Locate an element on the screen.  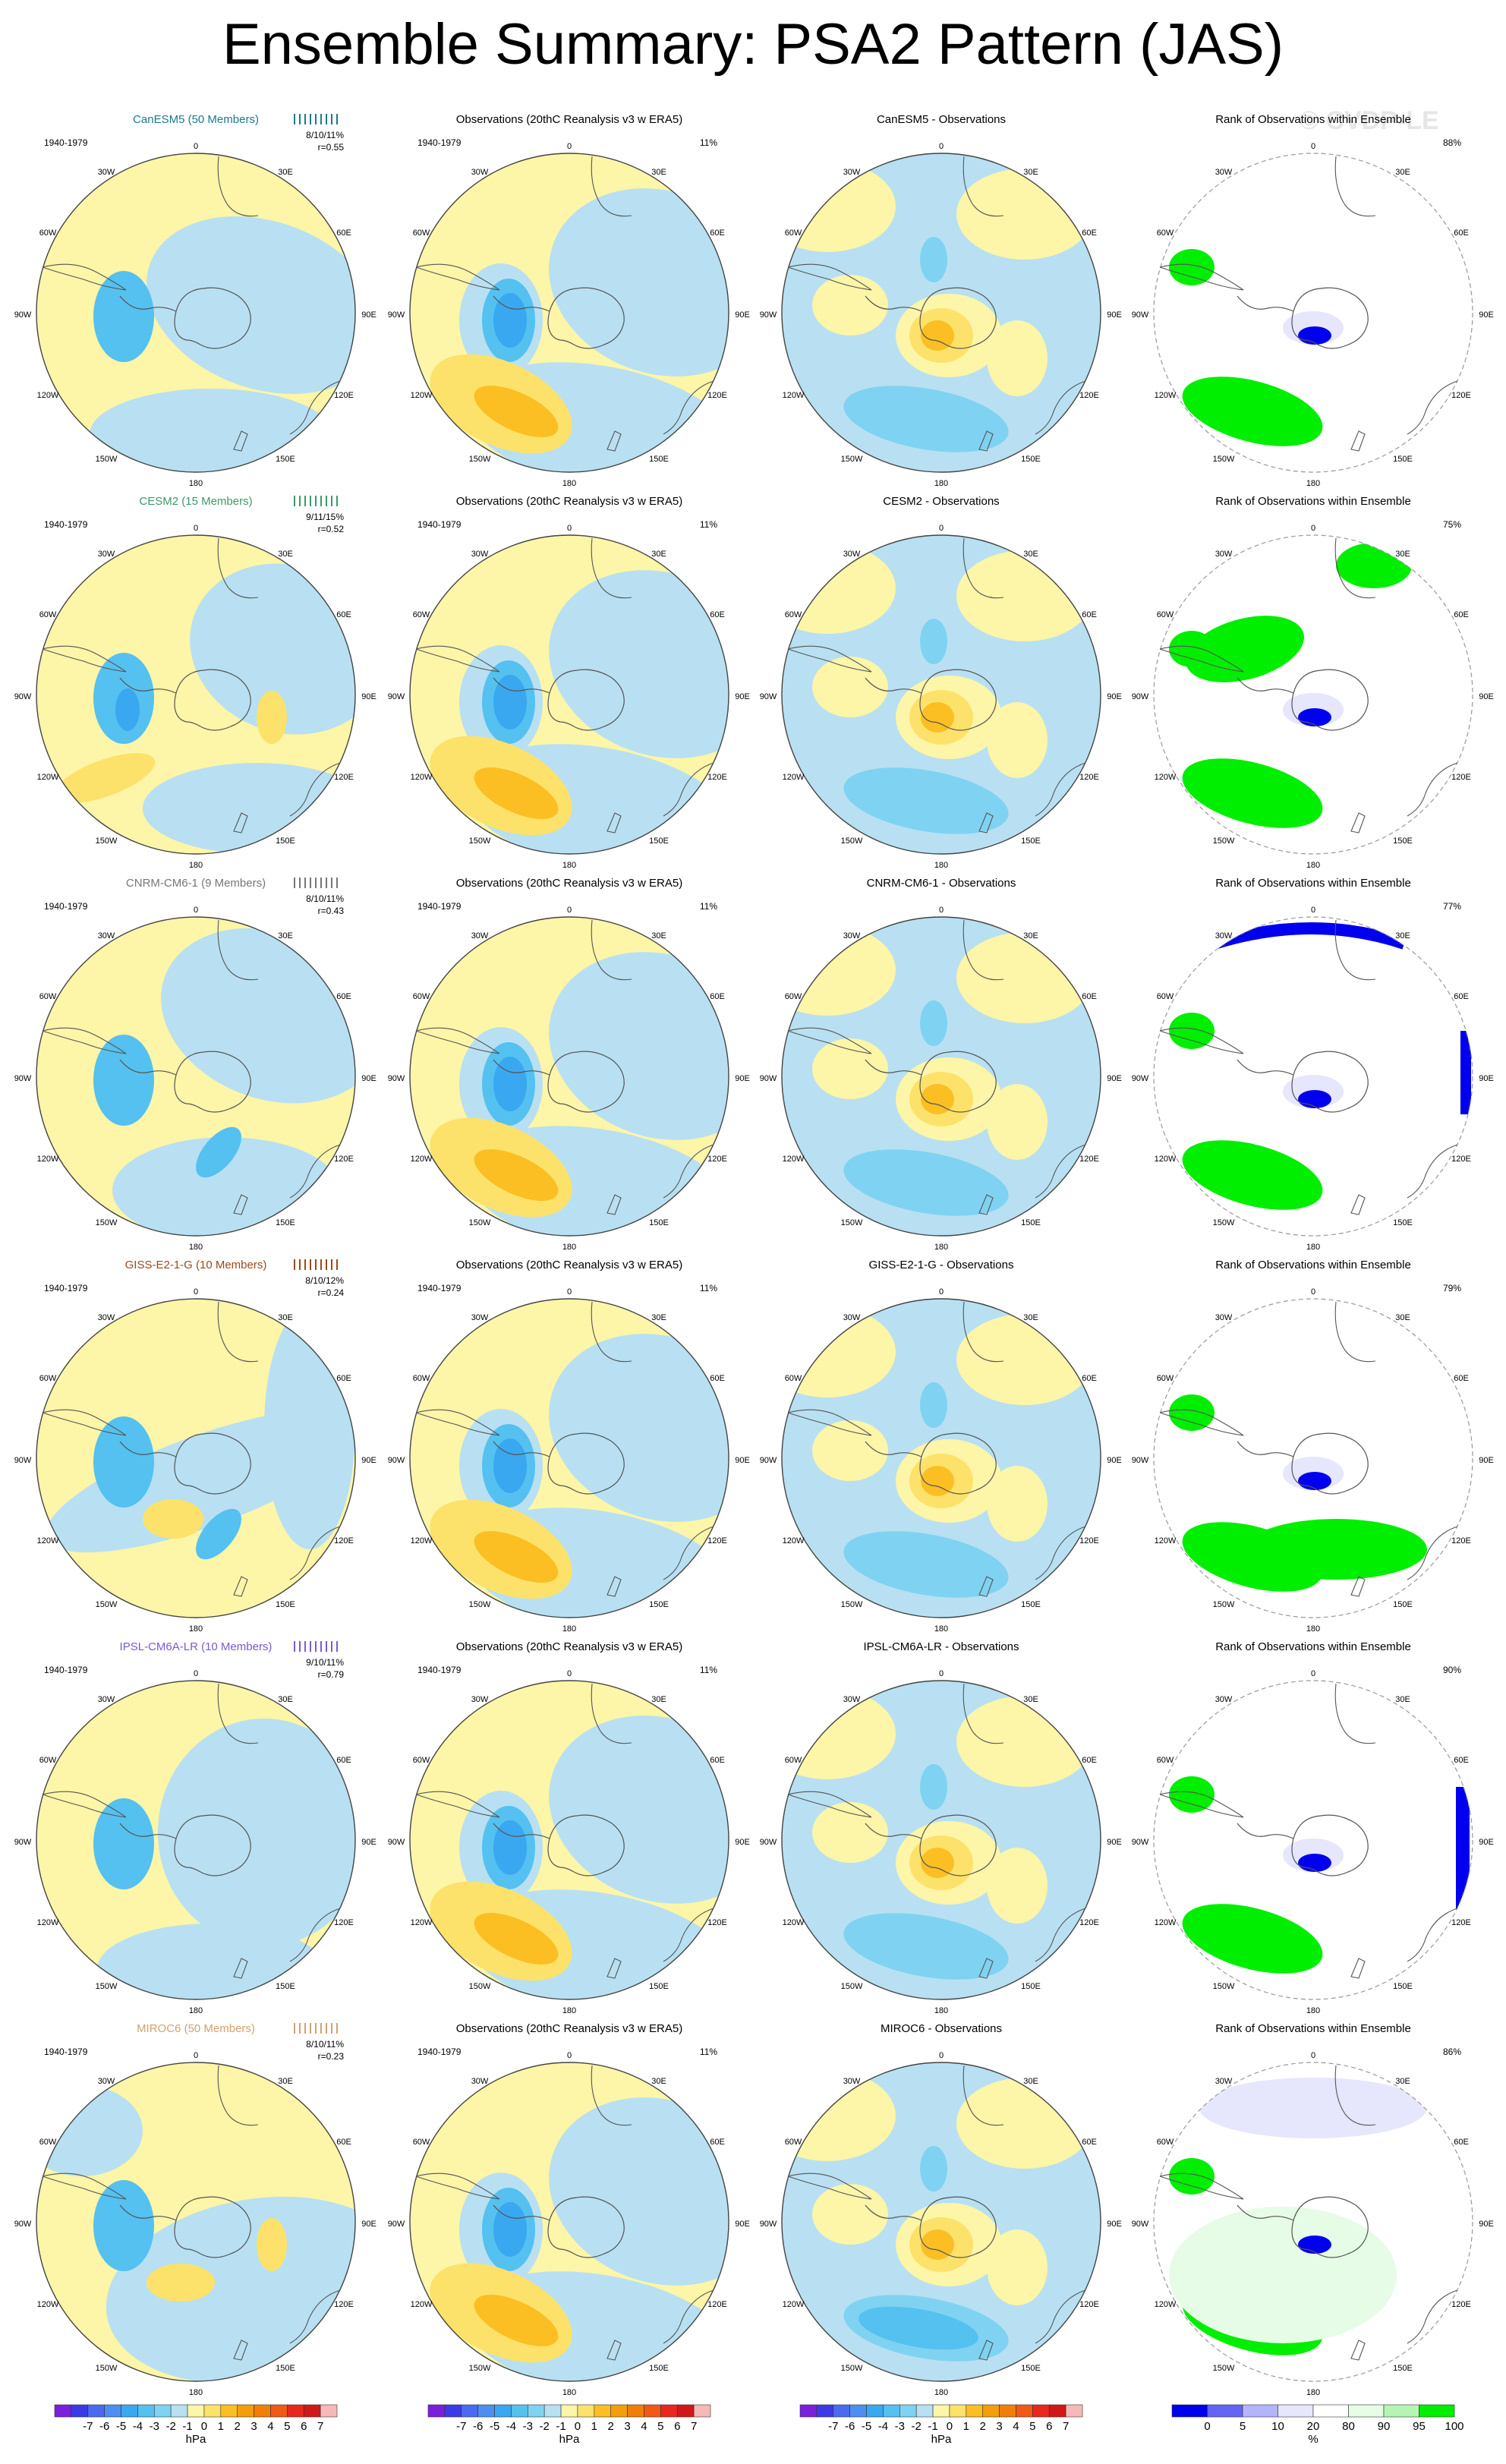
diff-title: MIROC6 - Observations is located at coordinates (941, 2029).